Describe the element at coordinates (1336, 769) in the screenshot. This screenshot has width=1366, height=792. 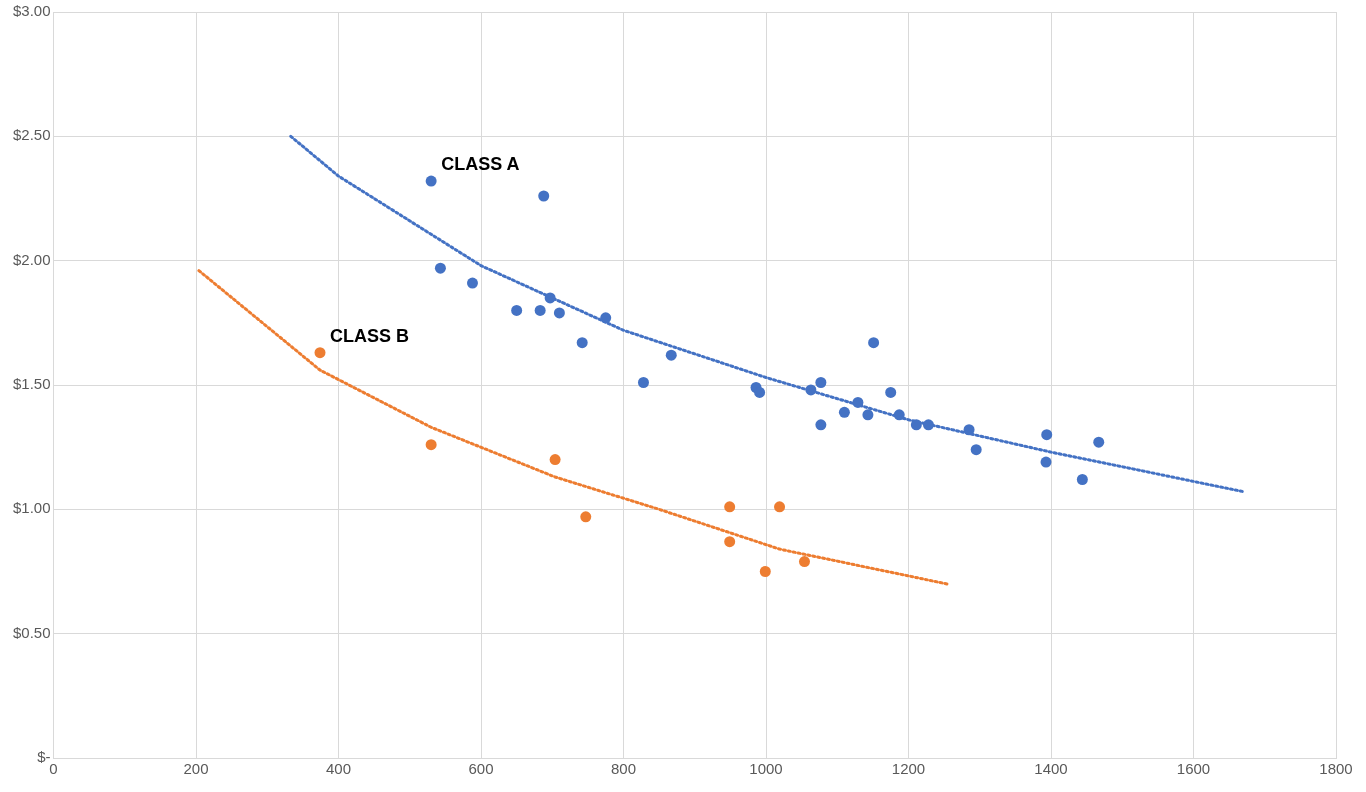
I see `x-tick-label: 1800` at that location.